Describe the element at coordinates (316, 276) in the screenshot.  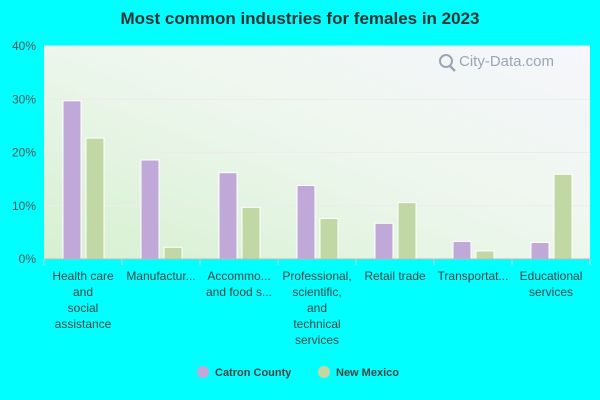
I see `x-tick-label: Professional,` at that location.